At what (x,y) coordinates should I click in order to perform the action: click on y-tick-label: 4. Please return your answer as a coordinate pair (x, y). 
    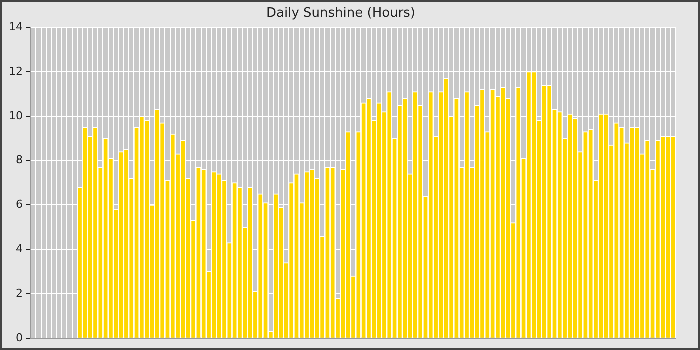
    Looking at the image, I should click on (19, 249).